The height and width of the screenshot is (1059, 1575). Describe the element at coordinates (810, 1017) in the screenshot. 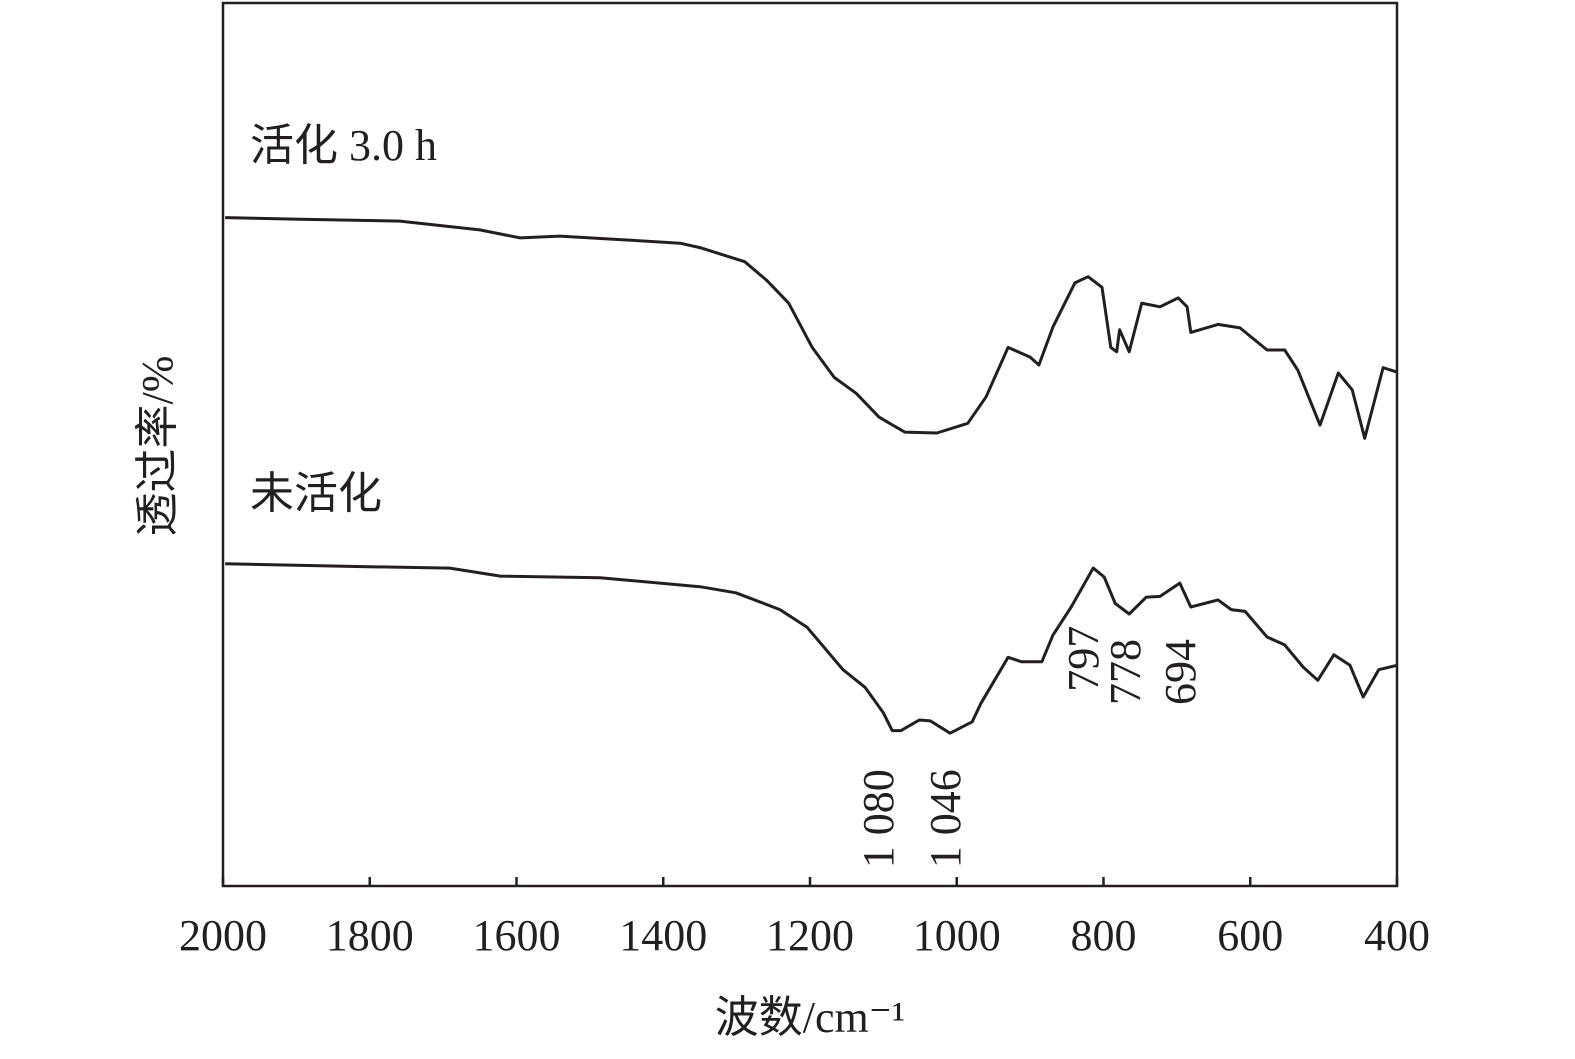

I see `x-axis-title: 波数/cm⁻¹` at that location.